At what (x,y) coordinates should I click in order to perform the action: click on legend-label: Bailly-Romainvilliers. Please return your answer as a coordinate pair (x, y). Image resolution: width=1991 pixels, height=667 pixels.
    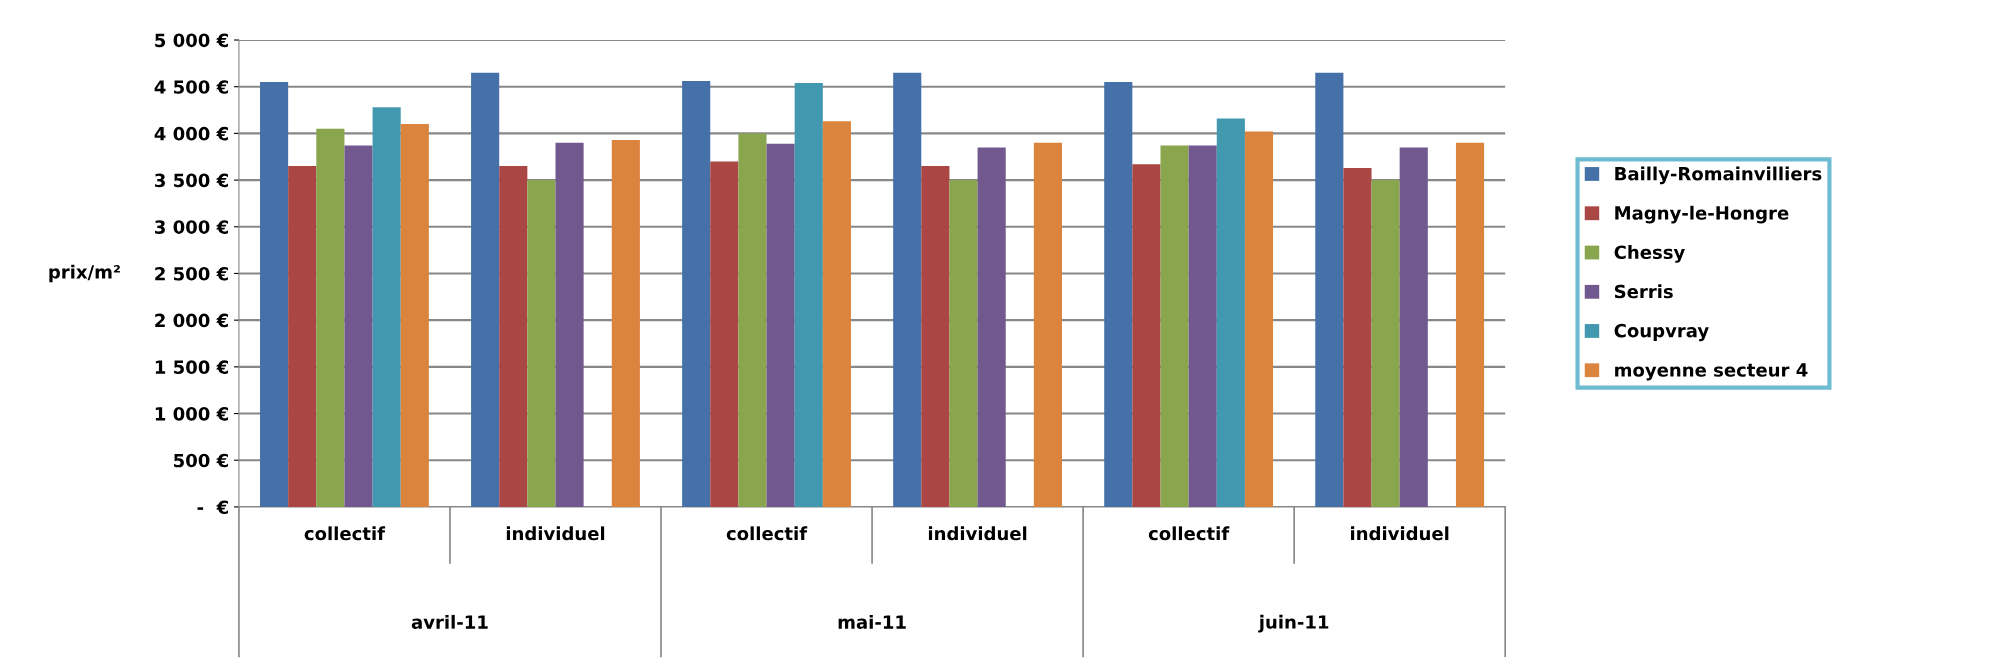
    Looking at the image, I should click on (1718, 175).